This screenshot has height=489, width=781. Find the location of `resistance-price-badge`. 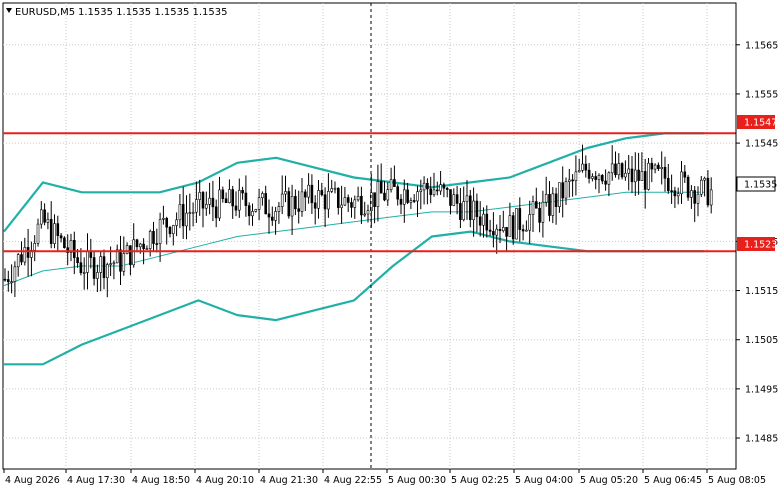

resistance-price-badge is located at coordinates (756, 122).